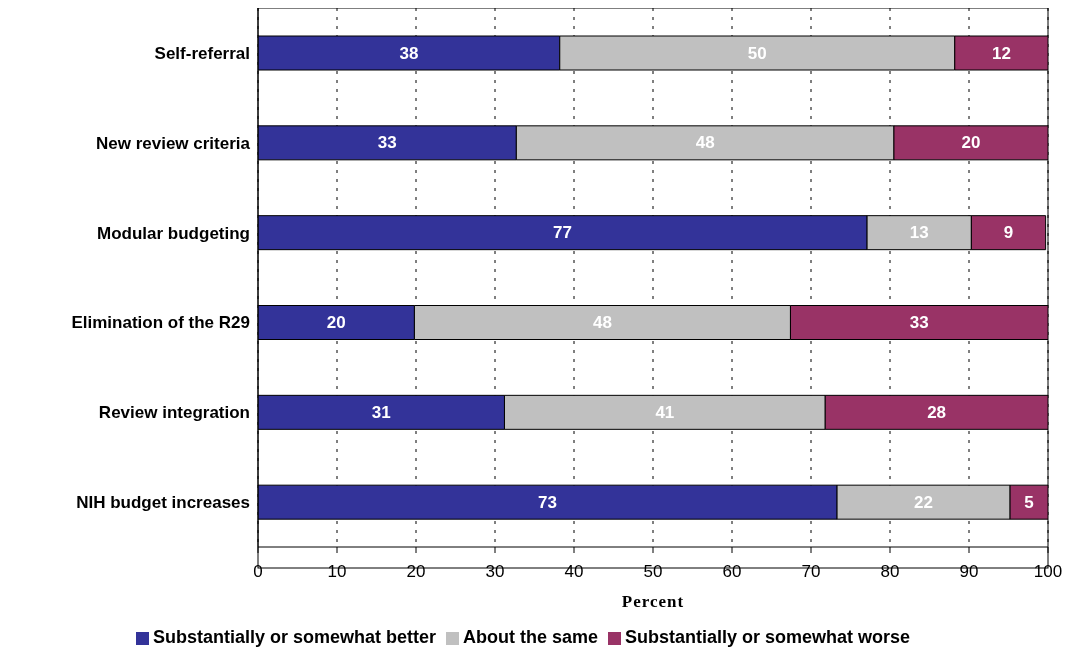 Image resolution: width=1070 pixels, height=669 pixels. What do you see at coordinates (937, 412) in the screenshot?
I see `data-label: 28` at bounding box center [937, 412].